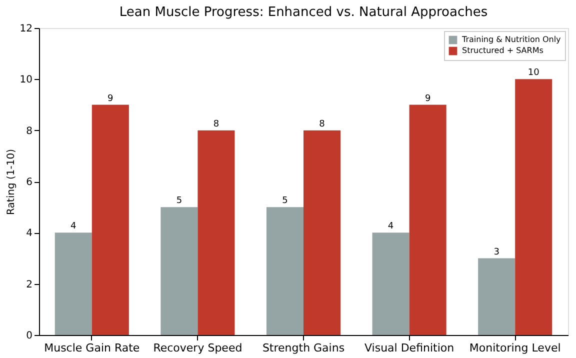 The image size is (576, 358). I want to click on y-tick-label: 12, so click(26, 29).